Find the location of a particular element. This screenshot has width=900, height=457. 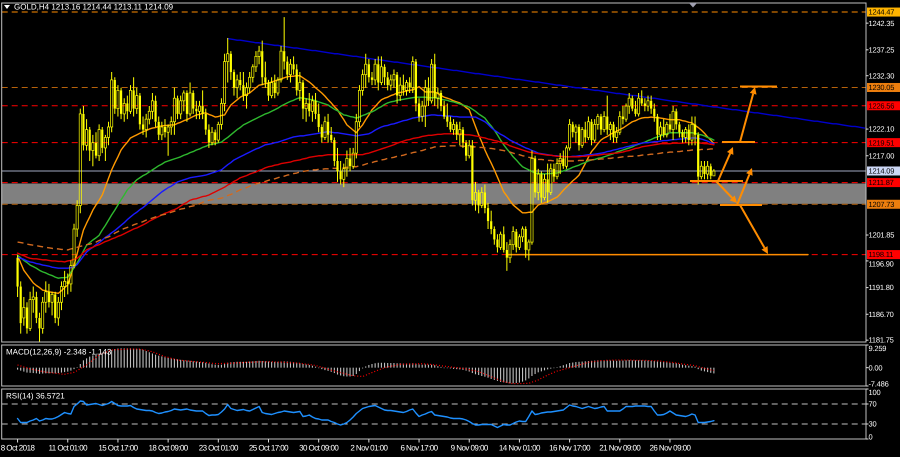

x-tick-label: 9 Nov 09:00 is located at coordinates (469, 448).